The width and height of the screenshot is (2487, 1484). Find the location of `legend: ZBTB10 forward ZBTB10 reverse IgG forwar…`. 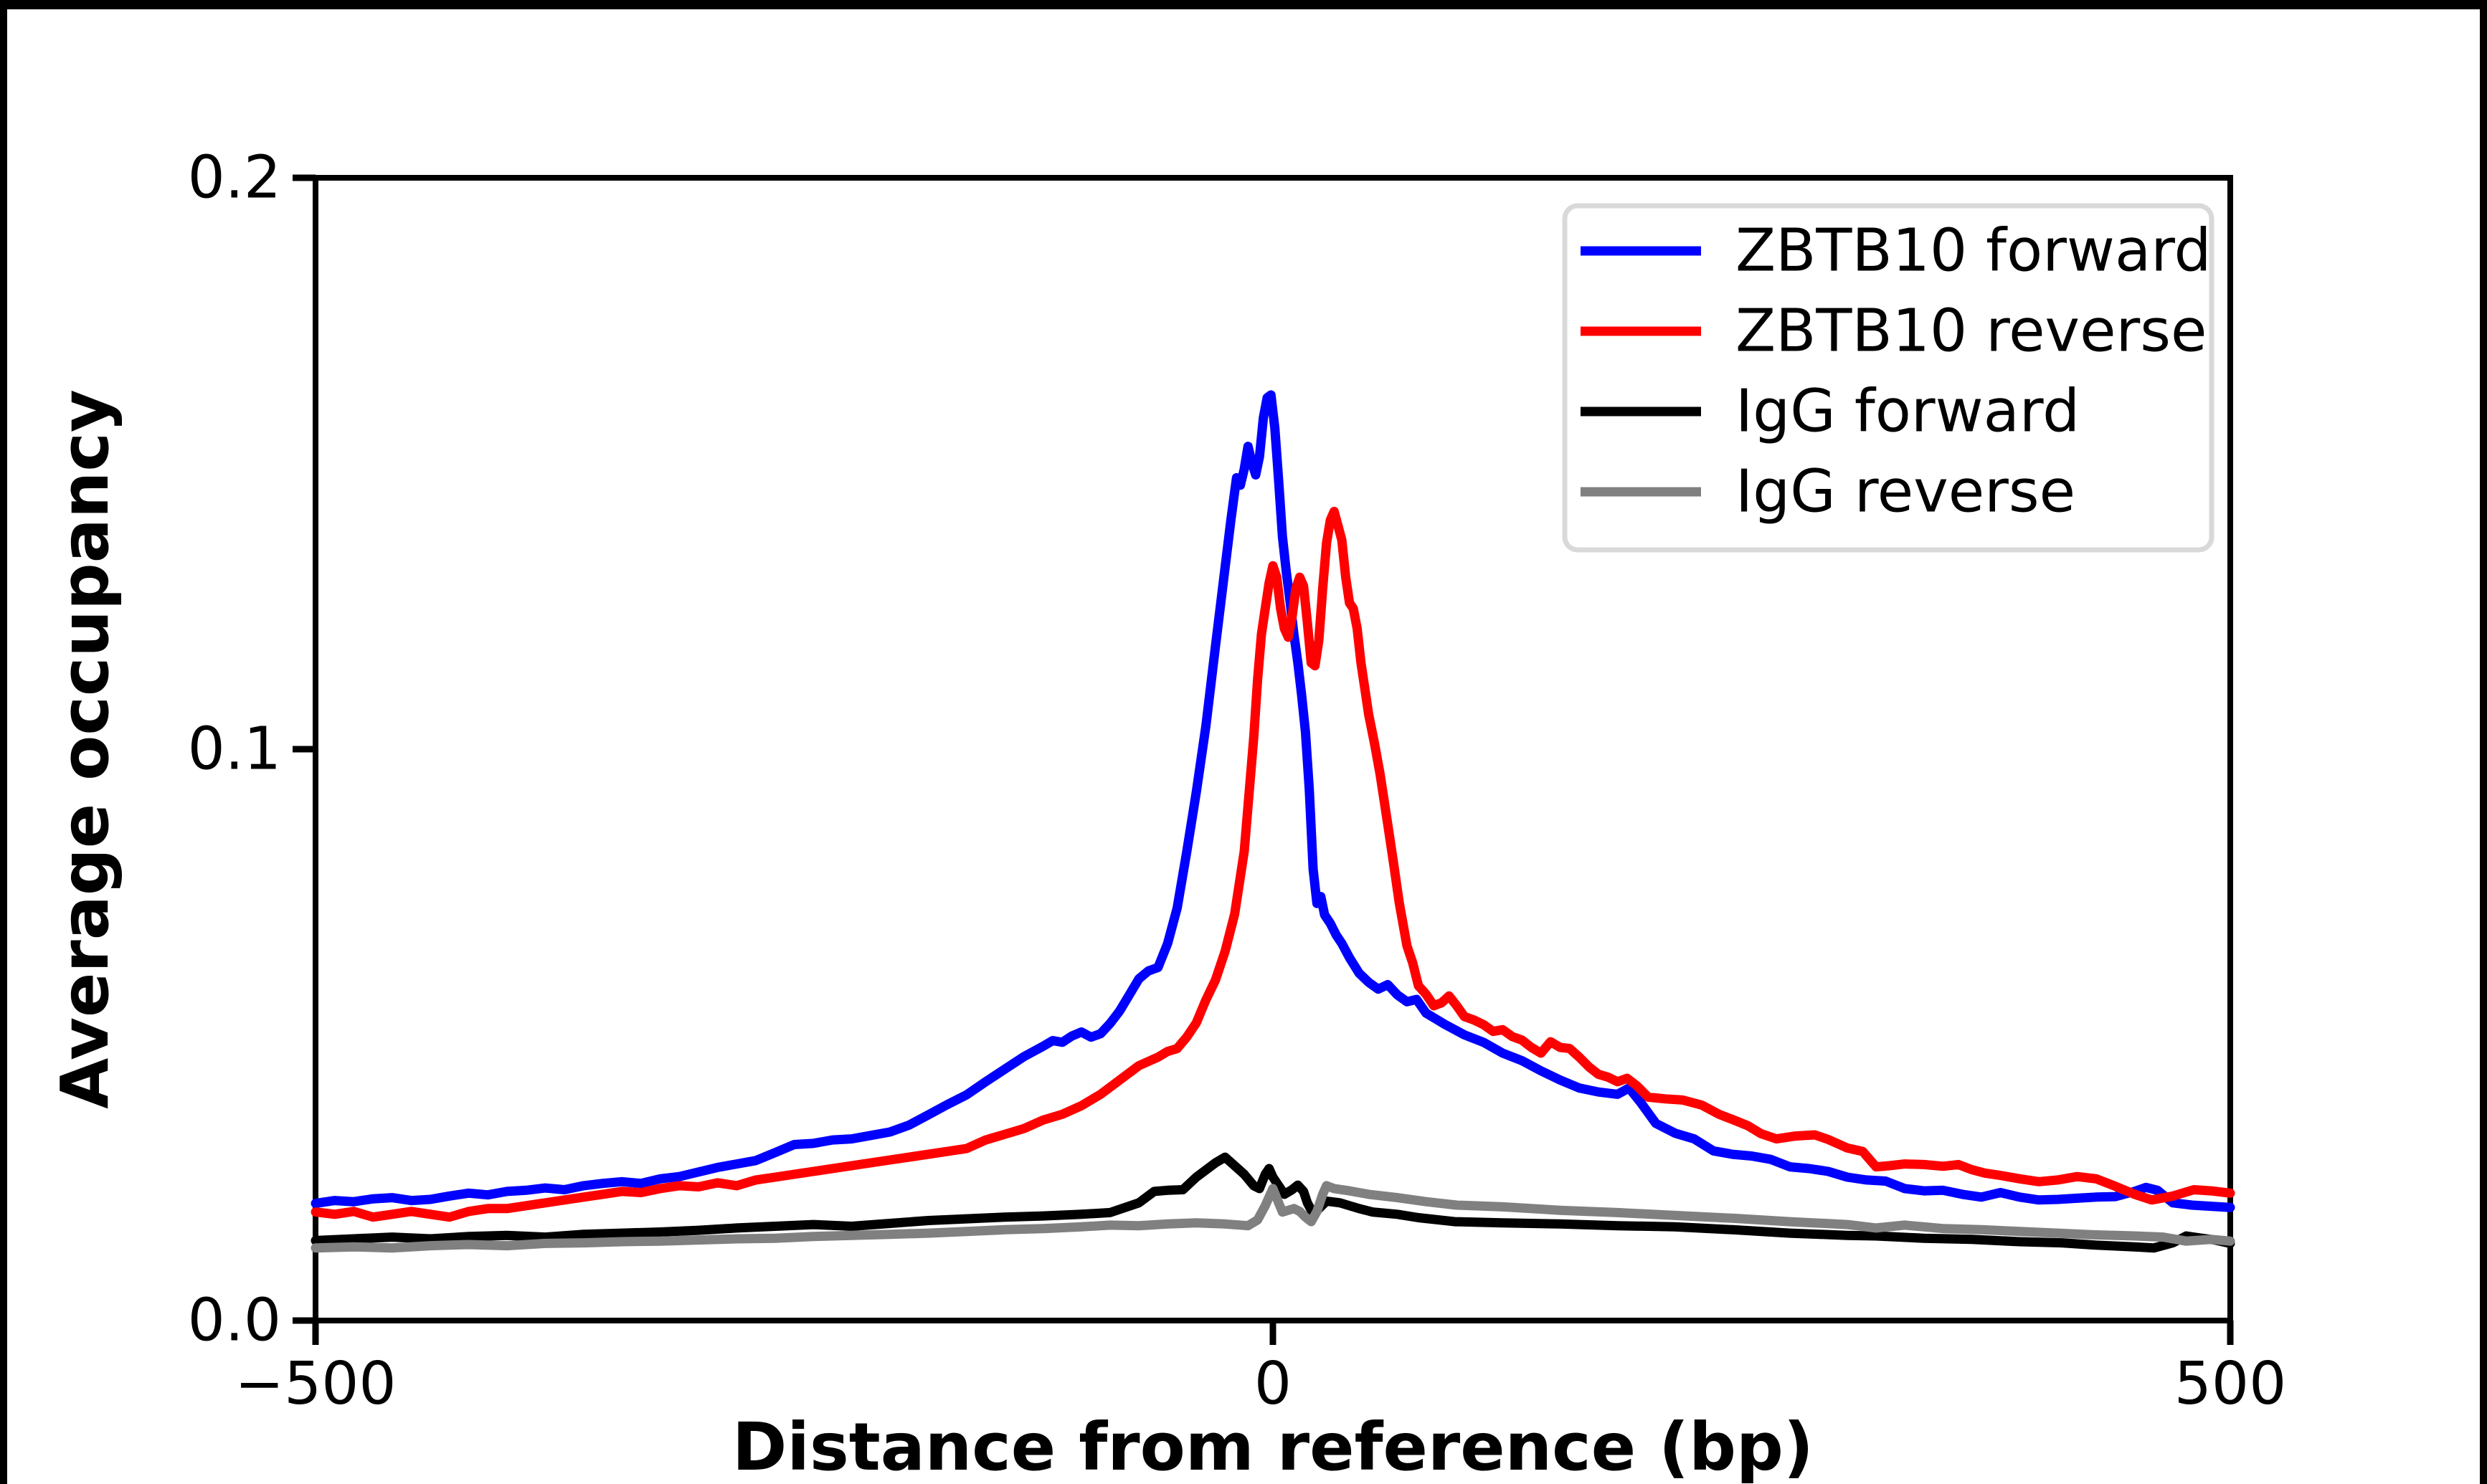

legend: ZBTB10 forward ZBTB10 reverse IgG forwar… is located at coordinates (1888, 378).